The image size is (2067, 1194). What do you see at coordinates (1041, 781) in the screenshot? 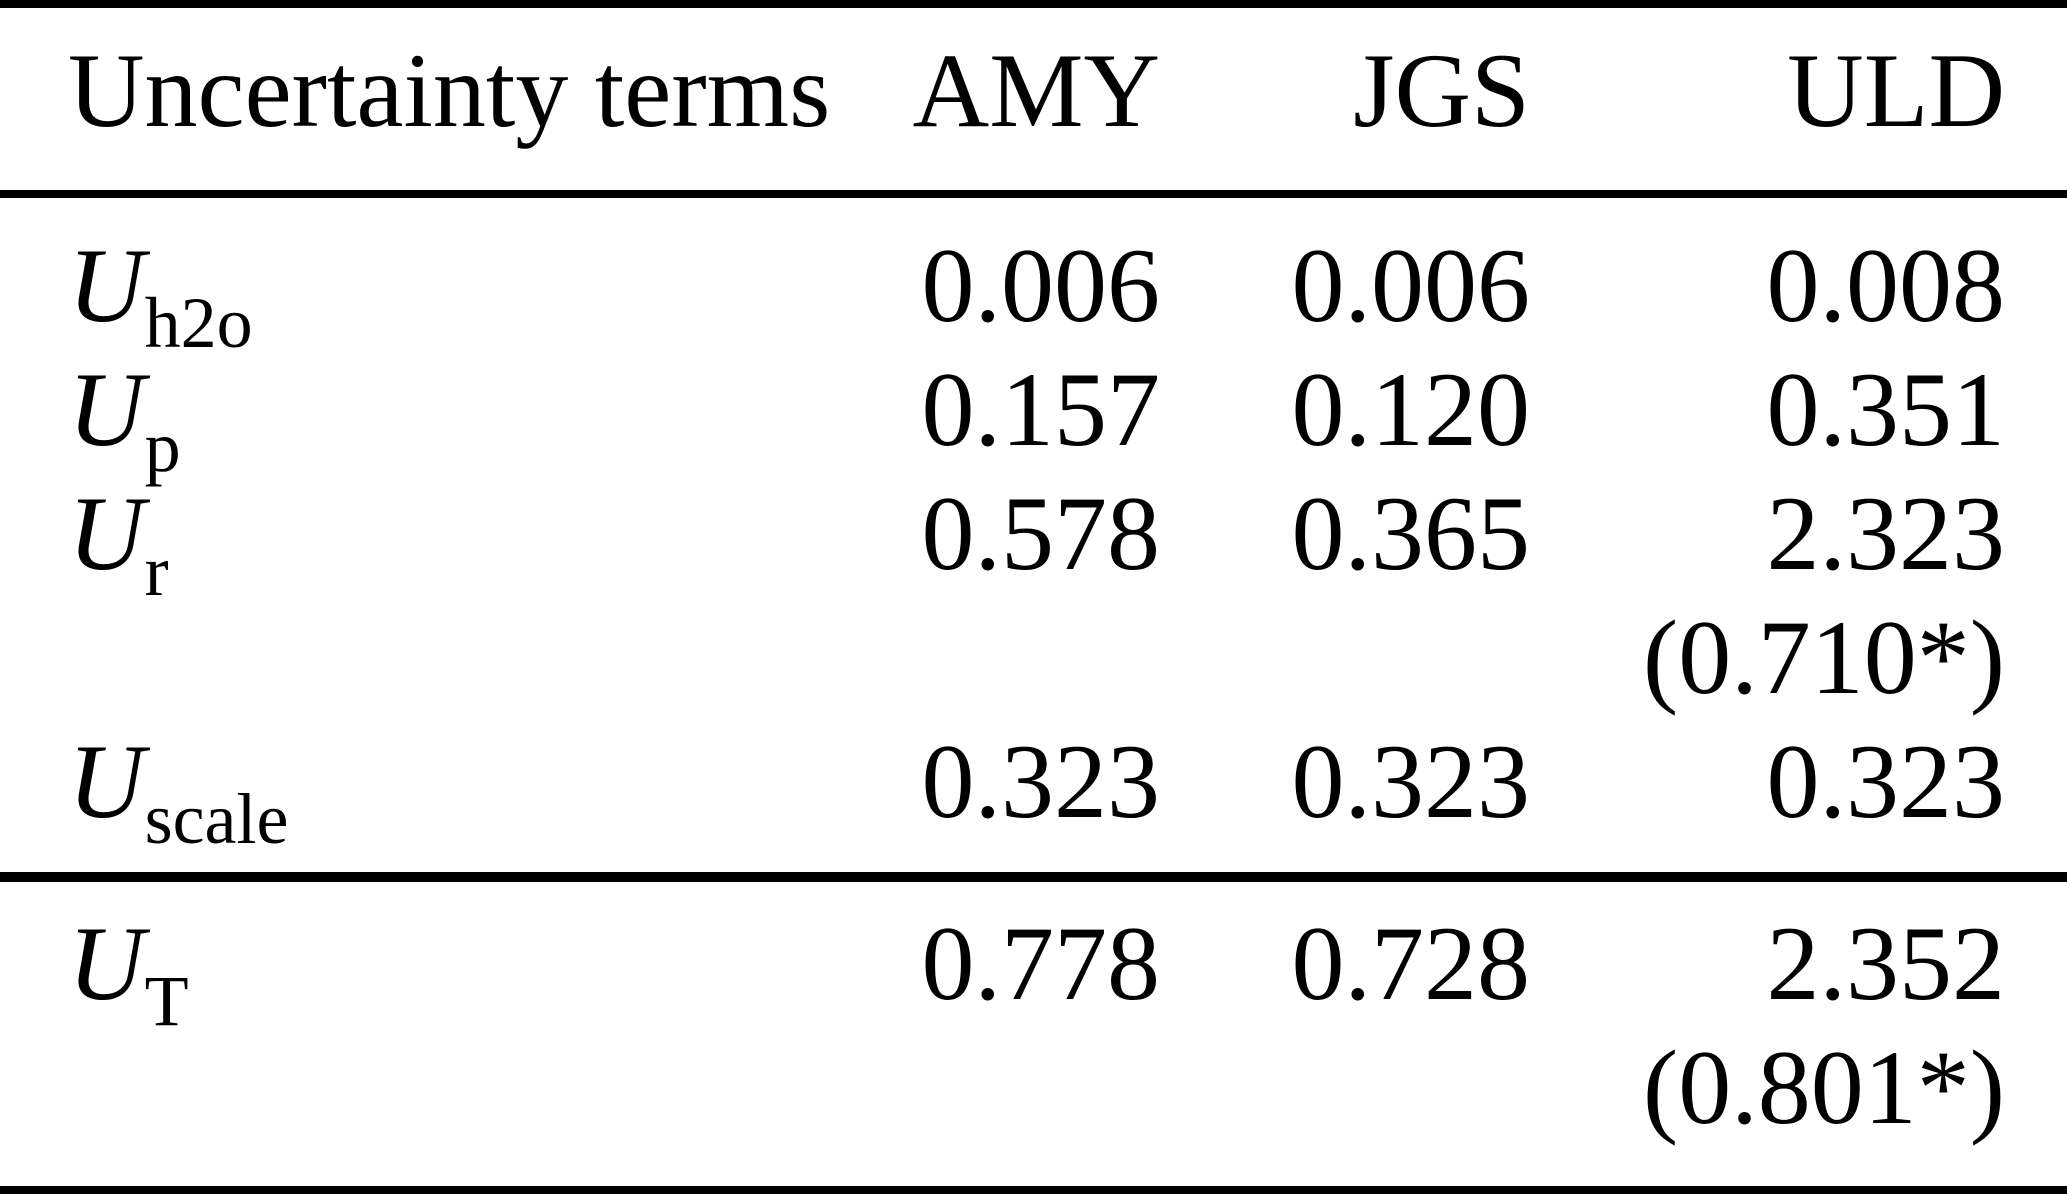
I see `cell-amy: 0.323` at bounding box center [1041, 781].